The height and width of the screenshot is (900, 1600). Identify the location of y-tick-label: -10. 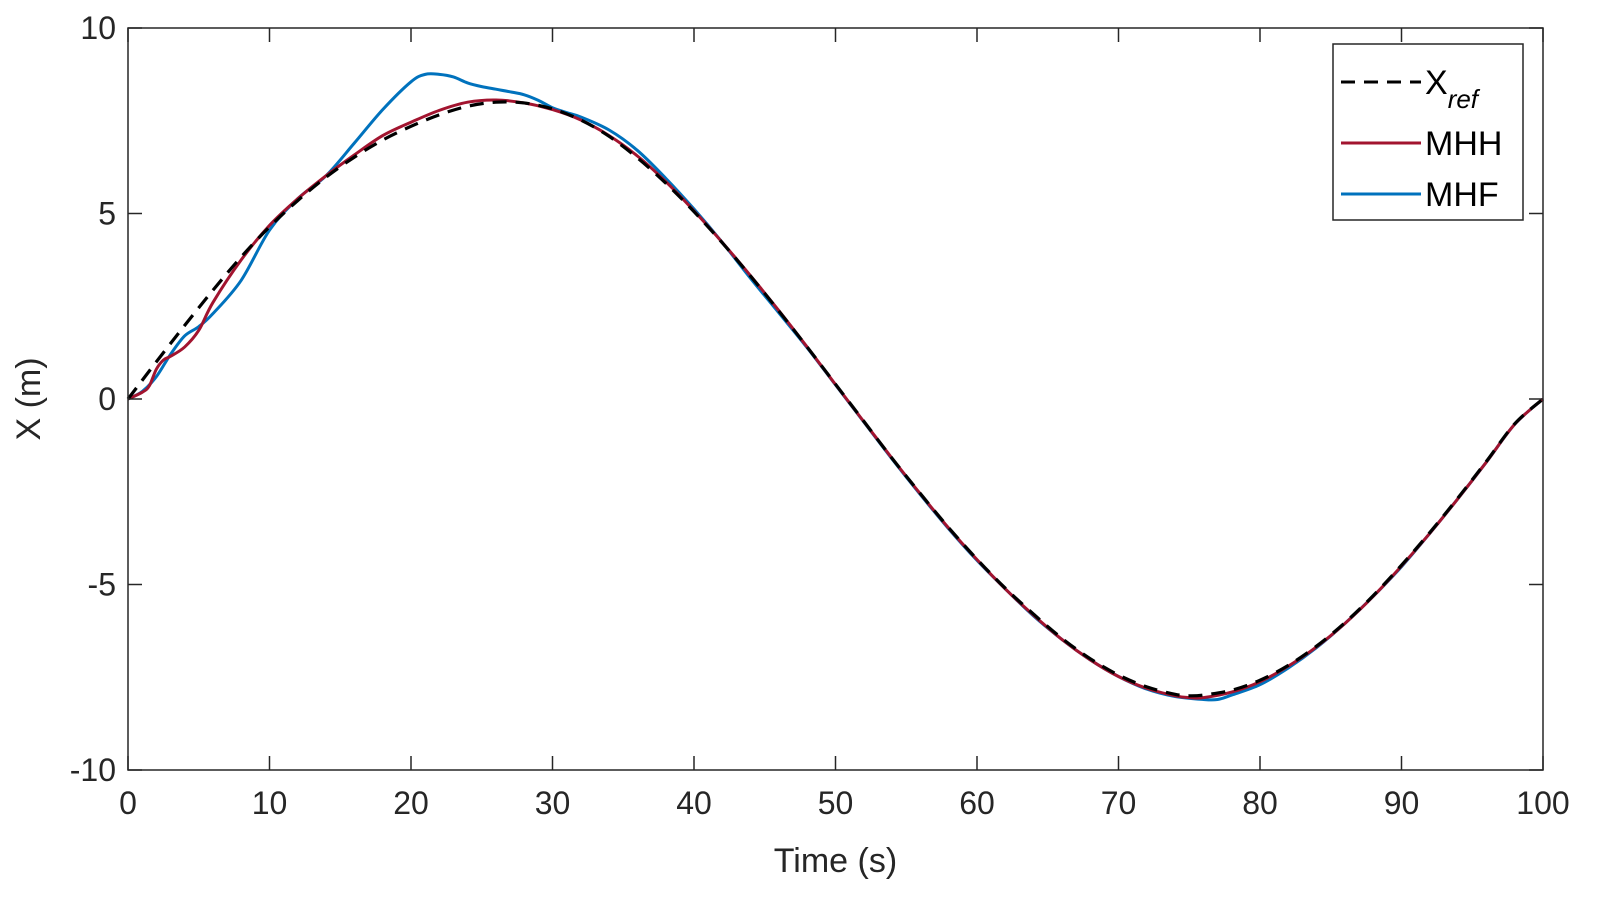
(93, 770).